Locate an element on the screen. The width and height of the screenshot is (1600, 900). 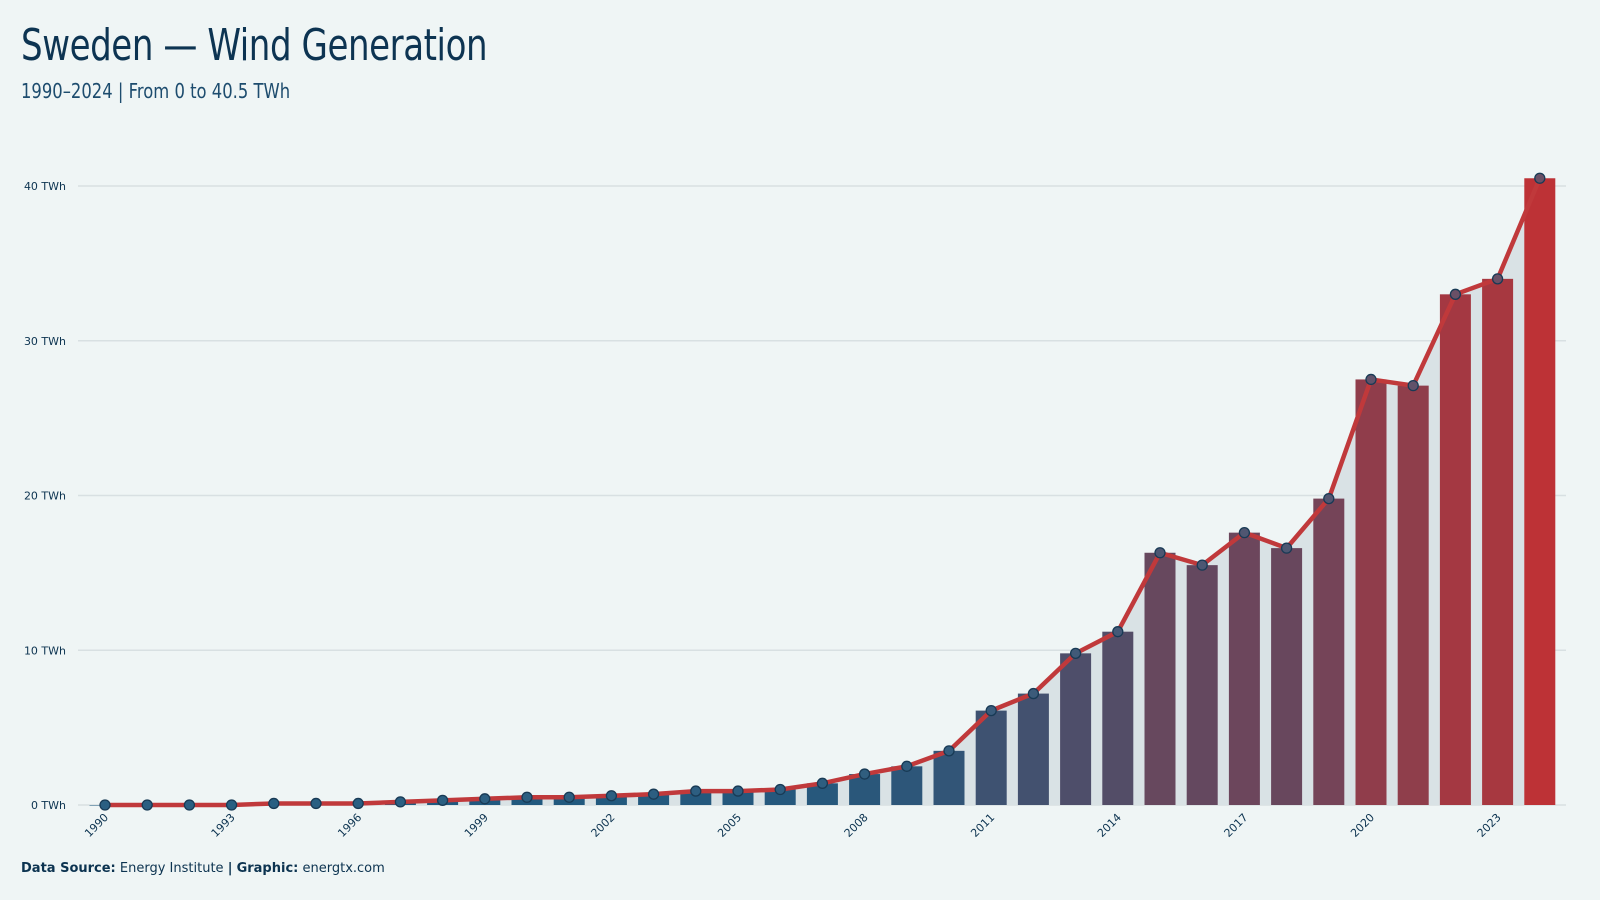
y-tick-label: 0 TWh is located at coordinates (48, 805).